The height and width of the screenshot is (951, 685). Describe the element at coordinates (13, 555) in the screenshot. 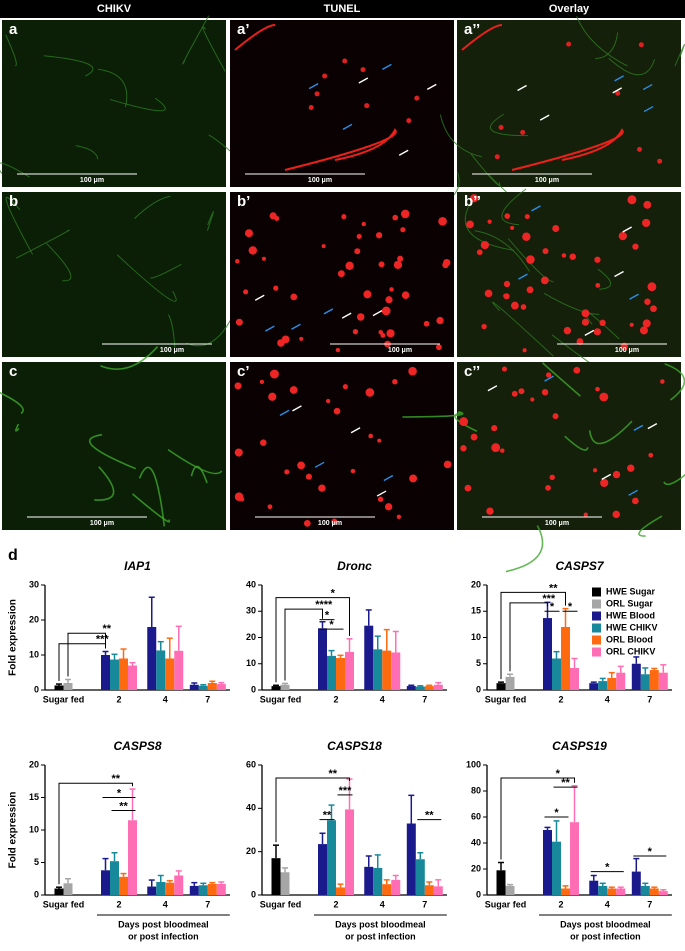

I see `panel-label: d` at that location.